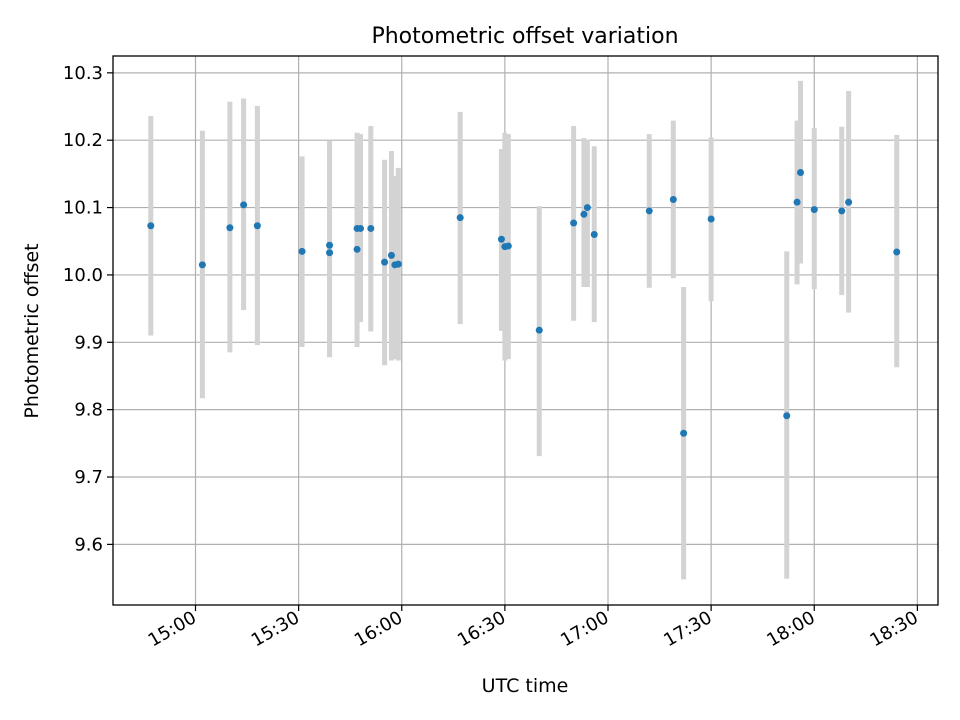 The width and height of the screenshot is (960, 720). I want to click on y-tick-label: 9.9, so click(88, 342).